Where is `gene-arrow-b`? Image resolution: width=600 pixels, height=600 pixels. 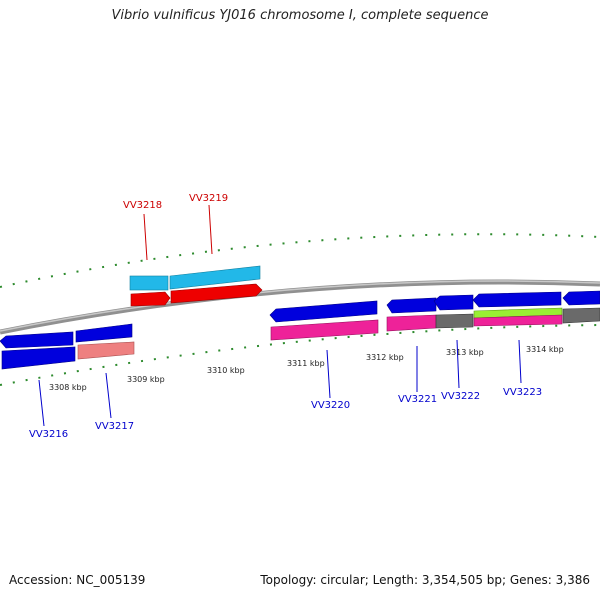 gene-arrow-b is located at coordinates (104, 333).